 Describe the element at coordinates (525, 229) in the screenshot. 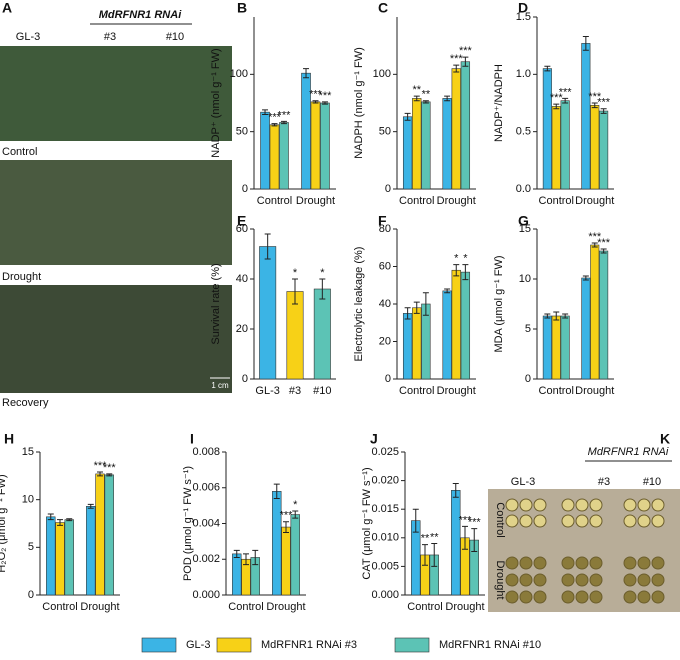

I see `y-tick-label: 15` at that location.